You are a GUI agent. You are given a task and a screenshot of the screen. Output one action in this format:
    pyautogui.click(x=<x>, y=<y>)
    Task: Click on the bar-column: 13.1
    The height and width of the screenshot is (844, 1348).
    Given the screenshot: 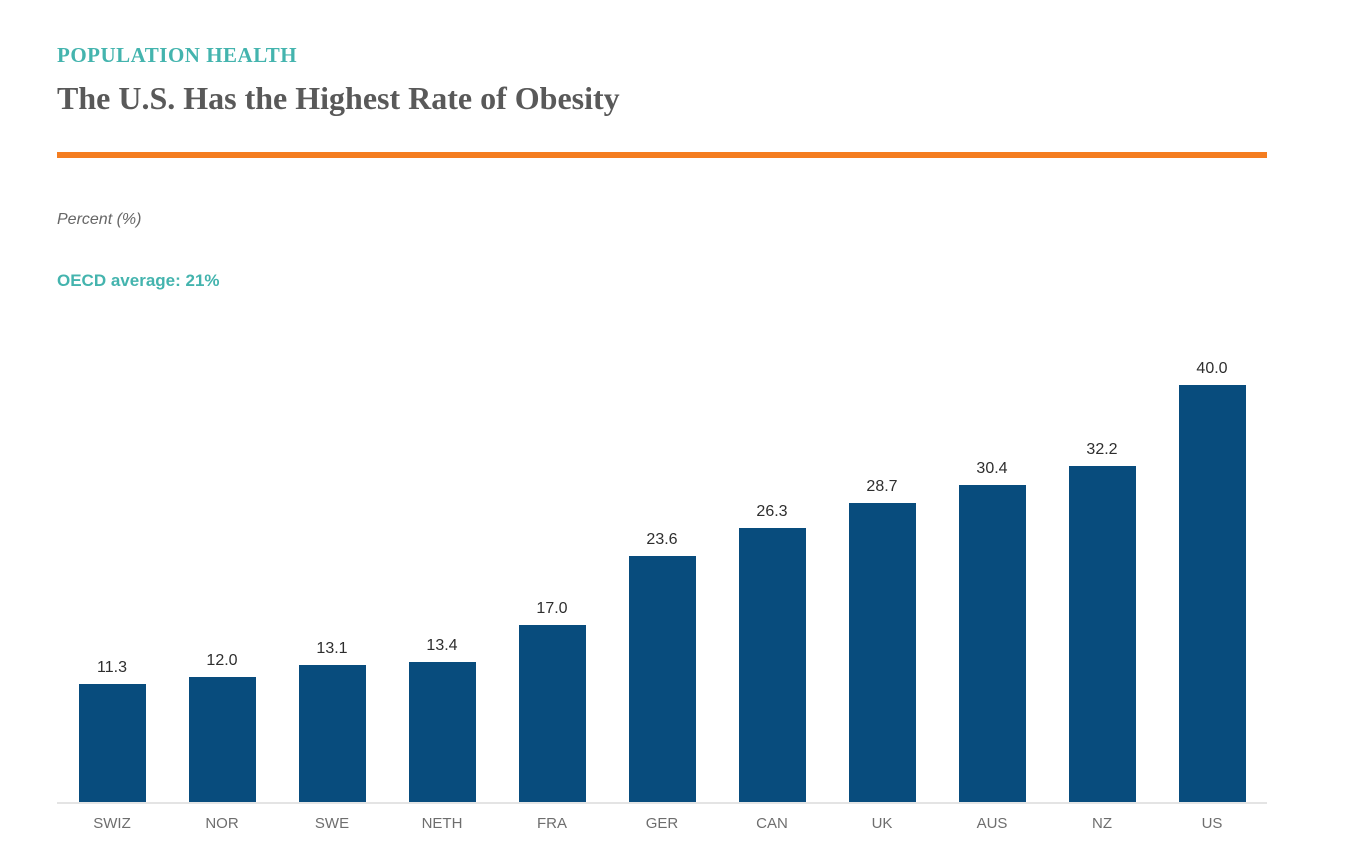 What is the action you would take?
    pyautogui.click(x=332, y=720)
    